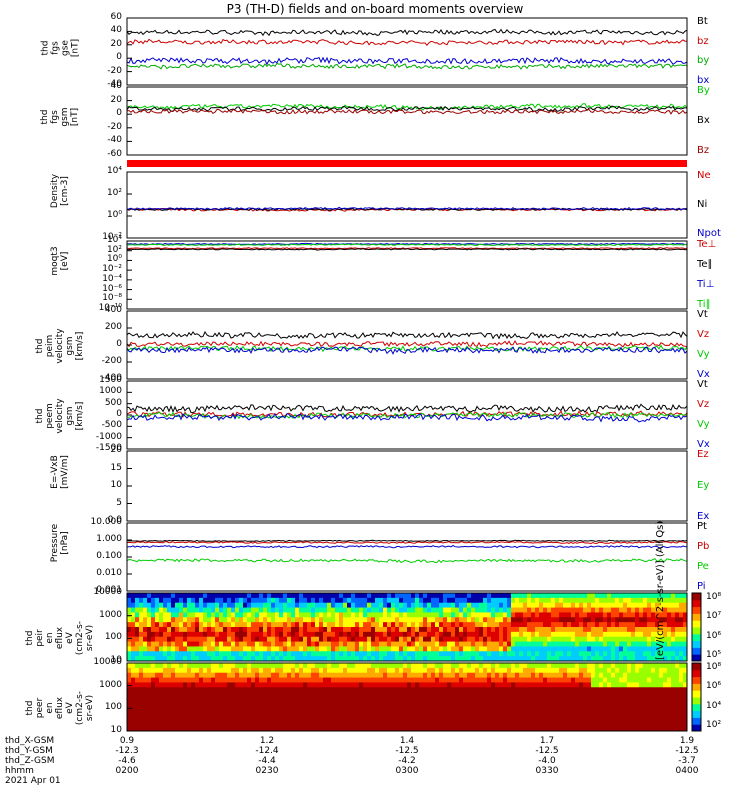 The width and height of the screenshot is (750, 800). What do you see at coordinates (112, 278) in the screenshot?
I see `y-tick-label: 10⁻⁴` at bounding box center [112, 278].